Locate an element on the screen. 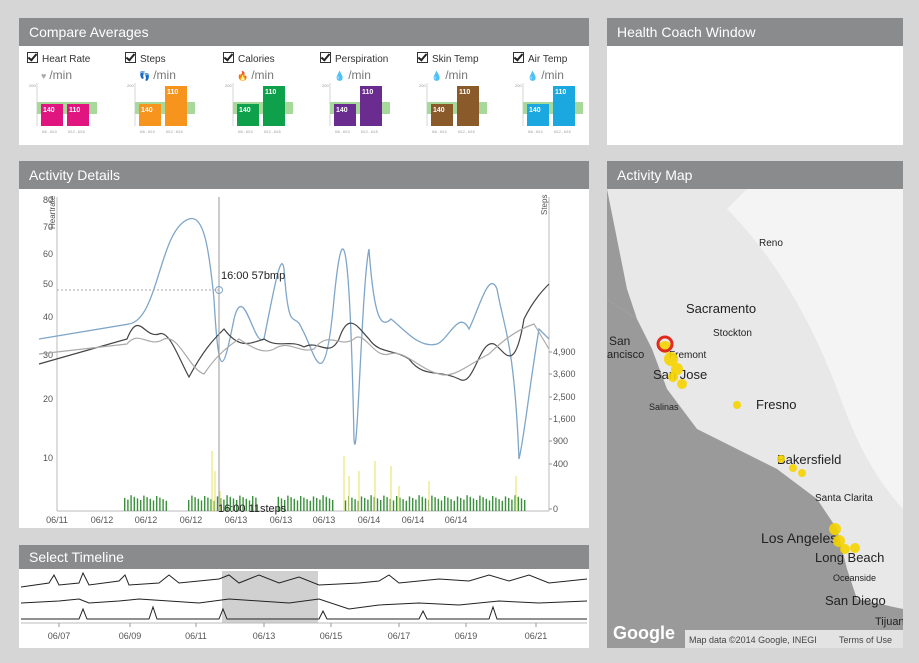  city-label: Salinas is located at coordinates (664, 407).